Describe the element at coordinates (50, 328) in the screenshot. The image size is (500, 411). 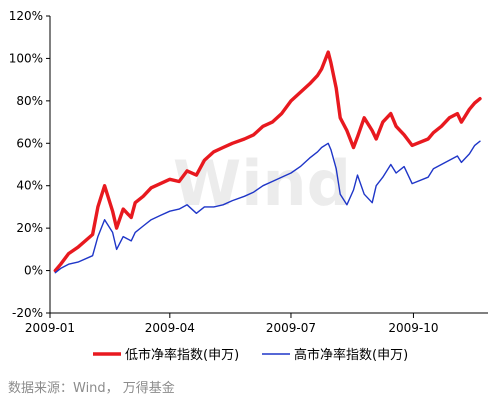
I see `x-tick-label: 2009-01` at that location.